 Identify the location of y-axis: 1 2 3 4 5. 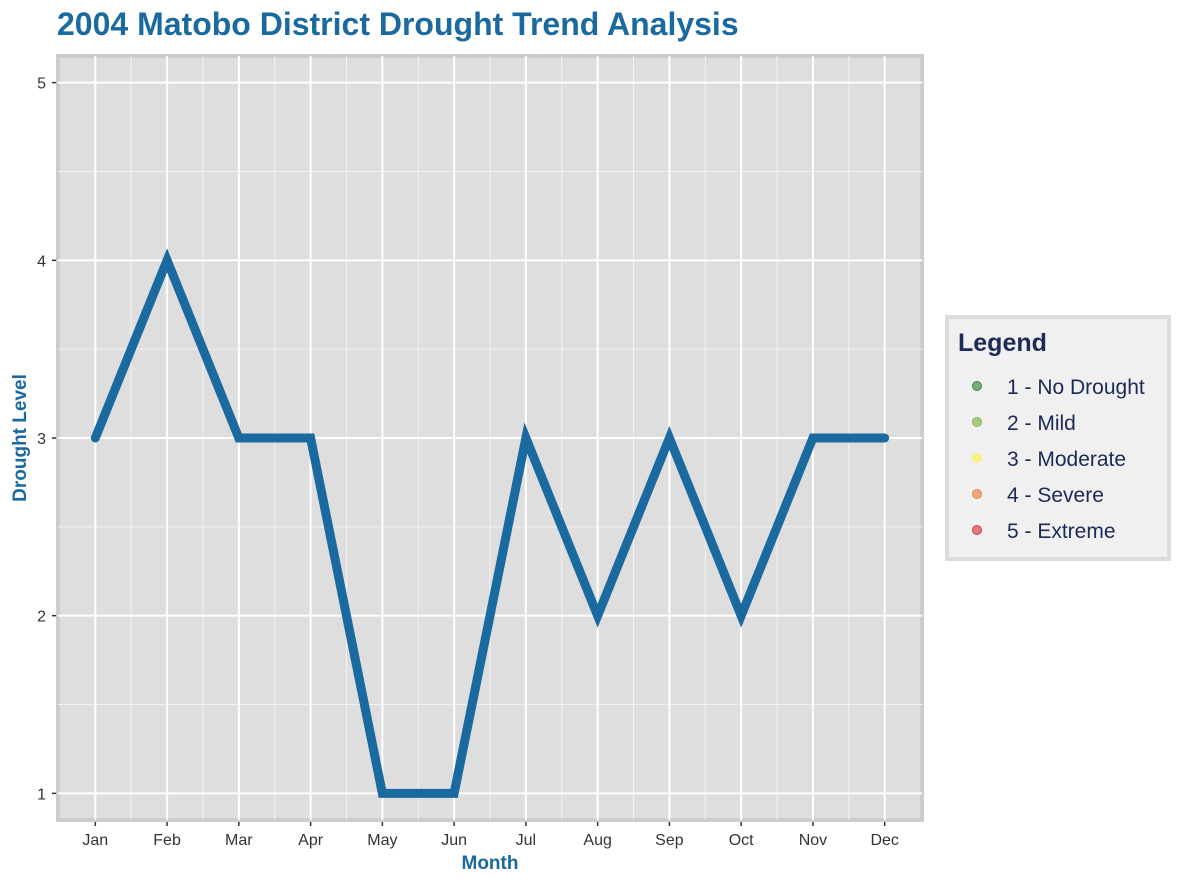
(46, 439).